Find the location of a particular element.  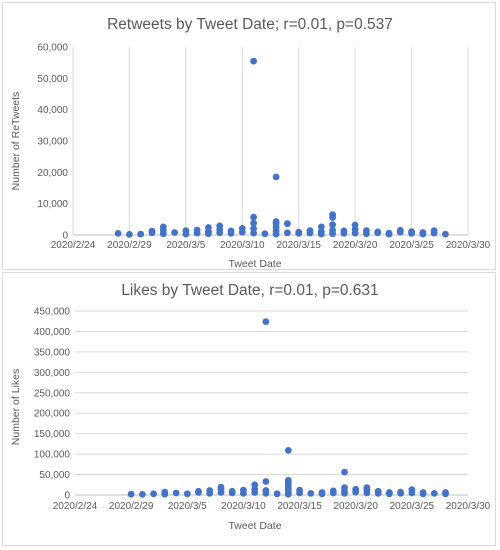

x-tick-label: 2020/3/30 is located at coordinates (468, 245).